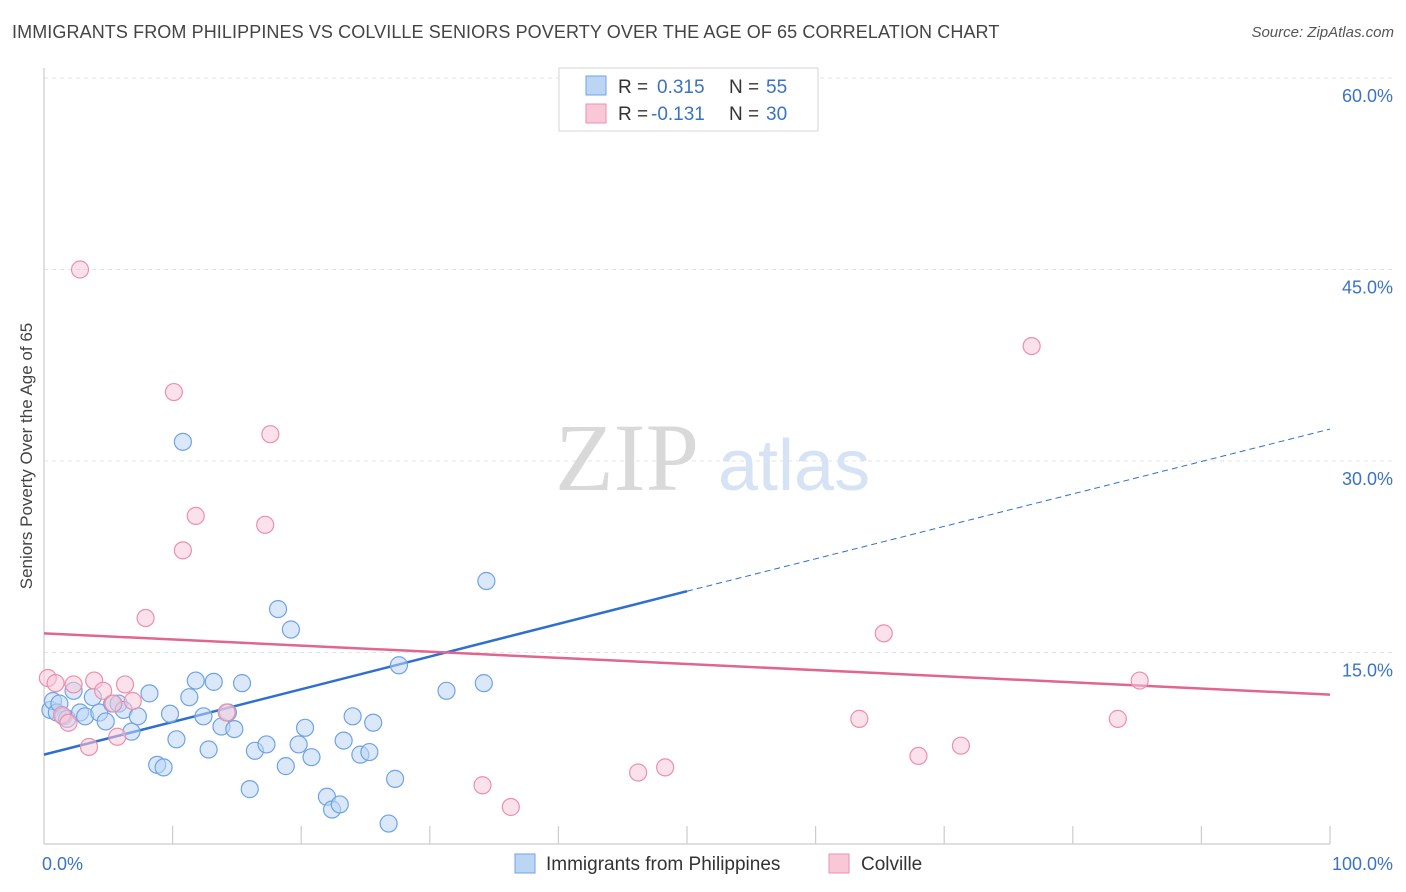 The height and width of the screenshot is (892, 1406). I want to click on watermark-zip: ZIP, so click(627, 457).